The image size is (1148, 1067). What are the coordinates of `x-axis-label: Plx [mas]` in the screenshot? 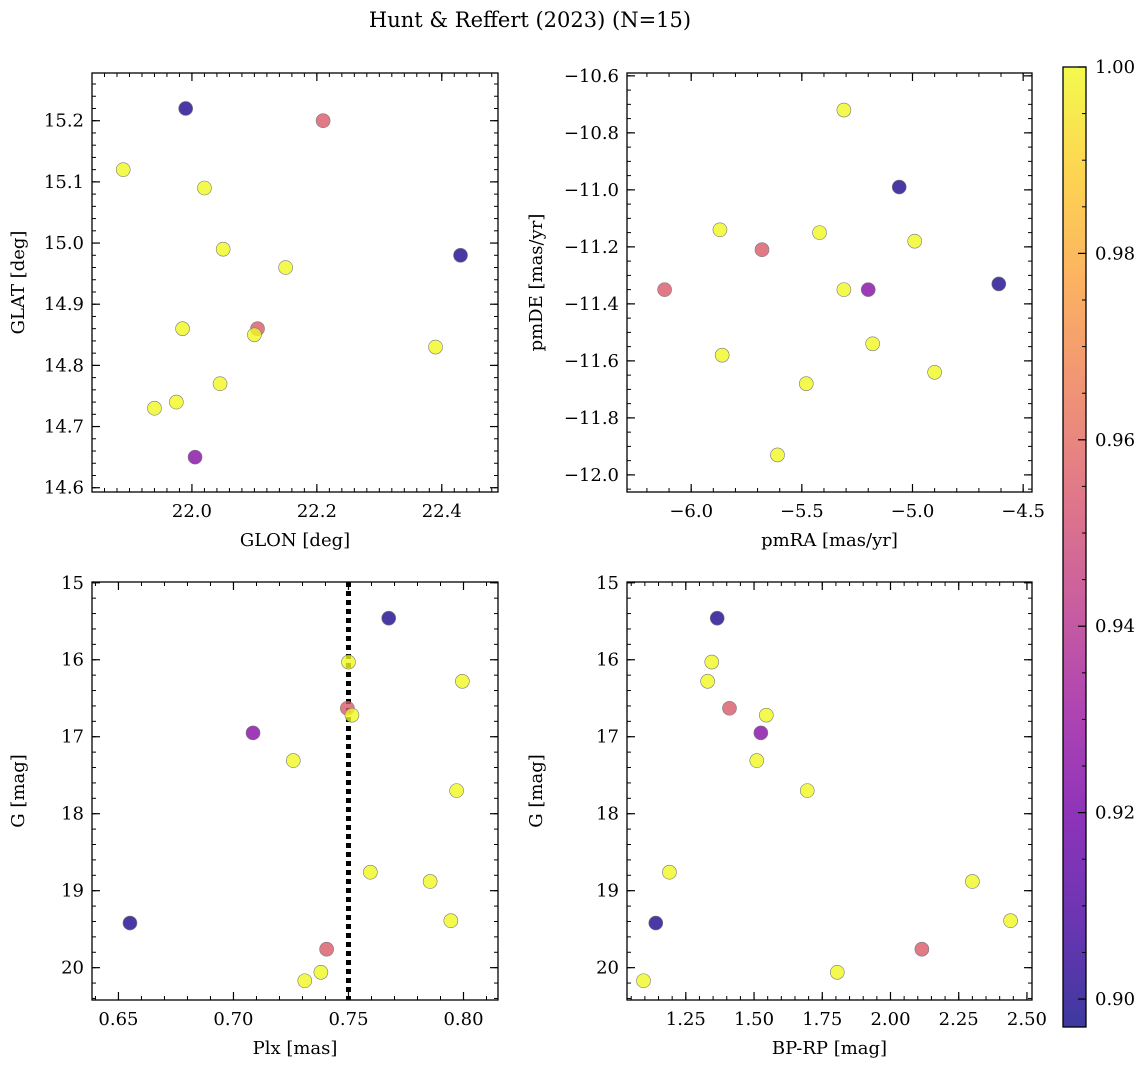 It's located at (295, 1048).